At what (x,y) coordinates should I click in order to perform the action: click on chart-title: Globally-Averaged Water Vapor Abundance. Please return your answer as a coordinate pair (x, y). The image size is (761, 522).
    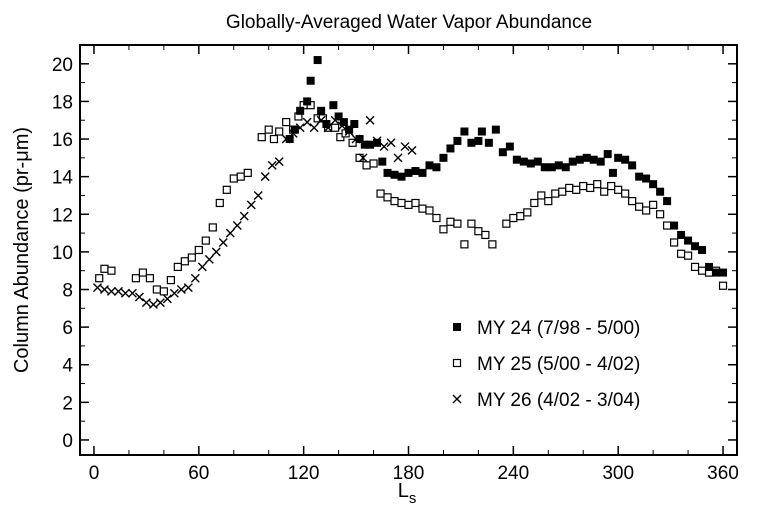
    Looking at the image, I should click on (409, 22).